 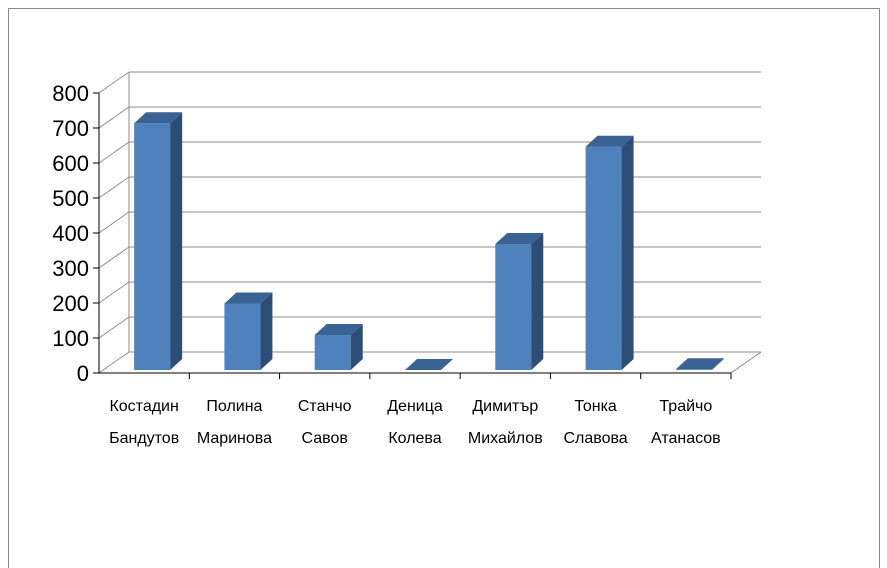 I want to click on y-tick-label: 200, so click(x=70, y=303).